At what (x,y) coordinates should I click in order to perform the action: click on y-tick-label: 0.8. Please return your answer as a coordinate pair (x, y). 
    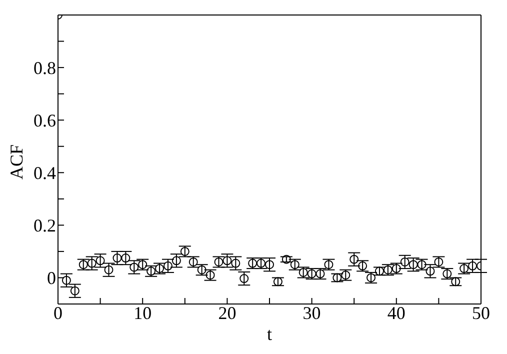
    Looking at the image, I should click on (45, 68).